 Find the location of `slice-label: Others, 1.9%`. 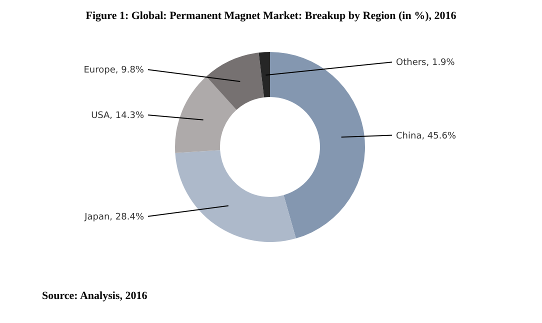

slice-label: Others, 1.9% is located at coordinates (426, 63).